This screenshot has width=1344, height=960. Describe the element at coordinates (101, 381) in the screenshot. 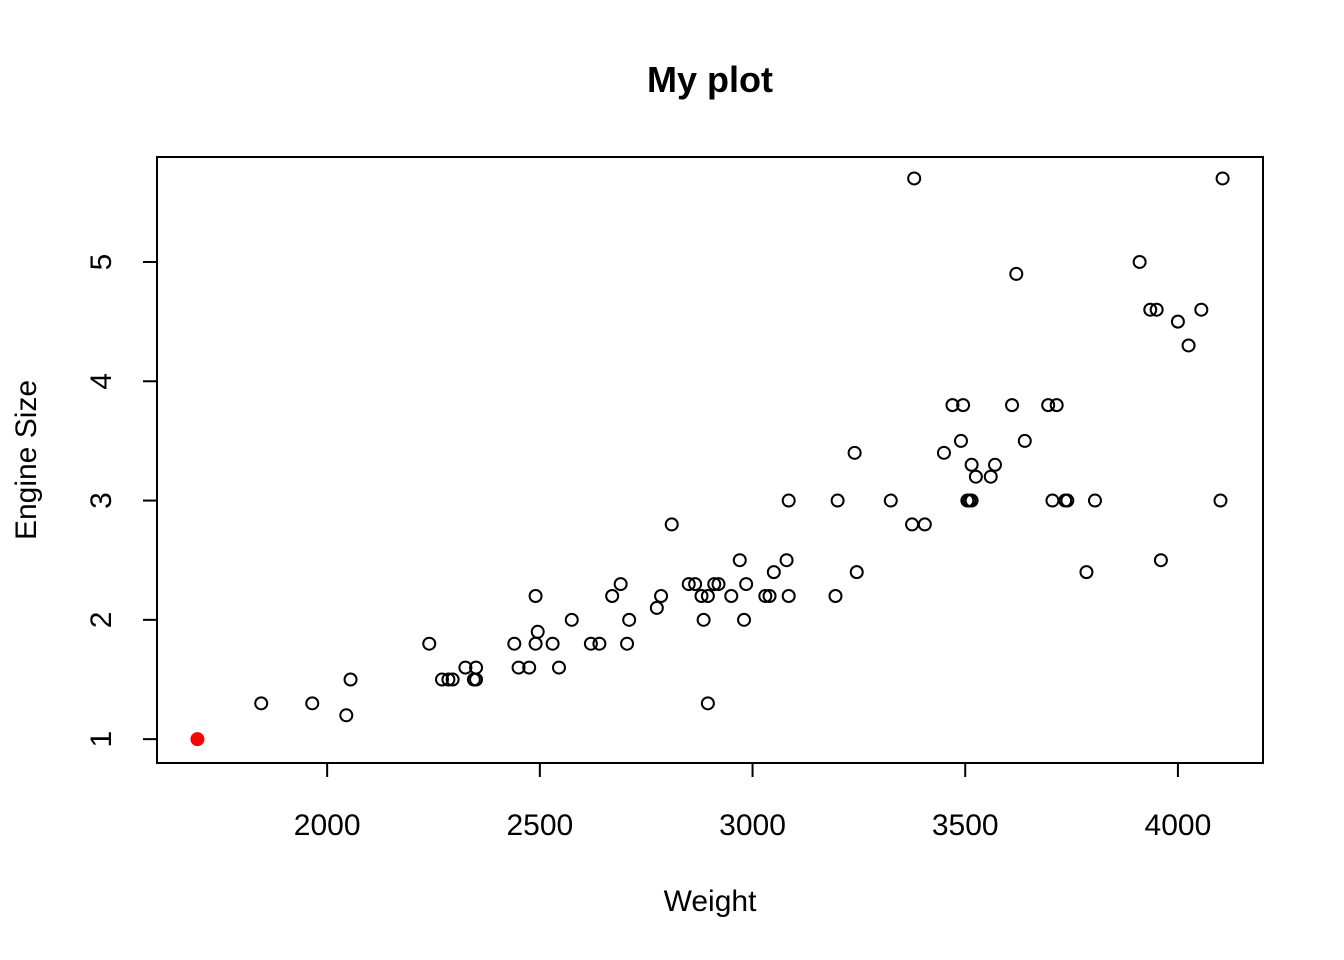

I see `y-tick-label: 4` at that location.